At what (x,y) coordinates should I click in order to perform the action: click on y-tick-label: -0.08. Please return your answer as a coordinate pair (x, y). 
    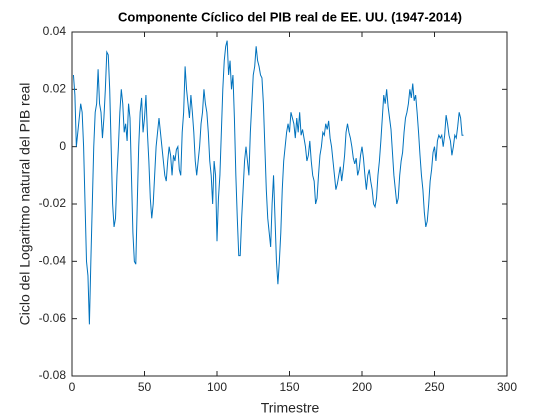
    Looking at the image, I should click on (53, 375).